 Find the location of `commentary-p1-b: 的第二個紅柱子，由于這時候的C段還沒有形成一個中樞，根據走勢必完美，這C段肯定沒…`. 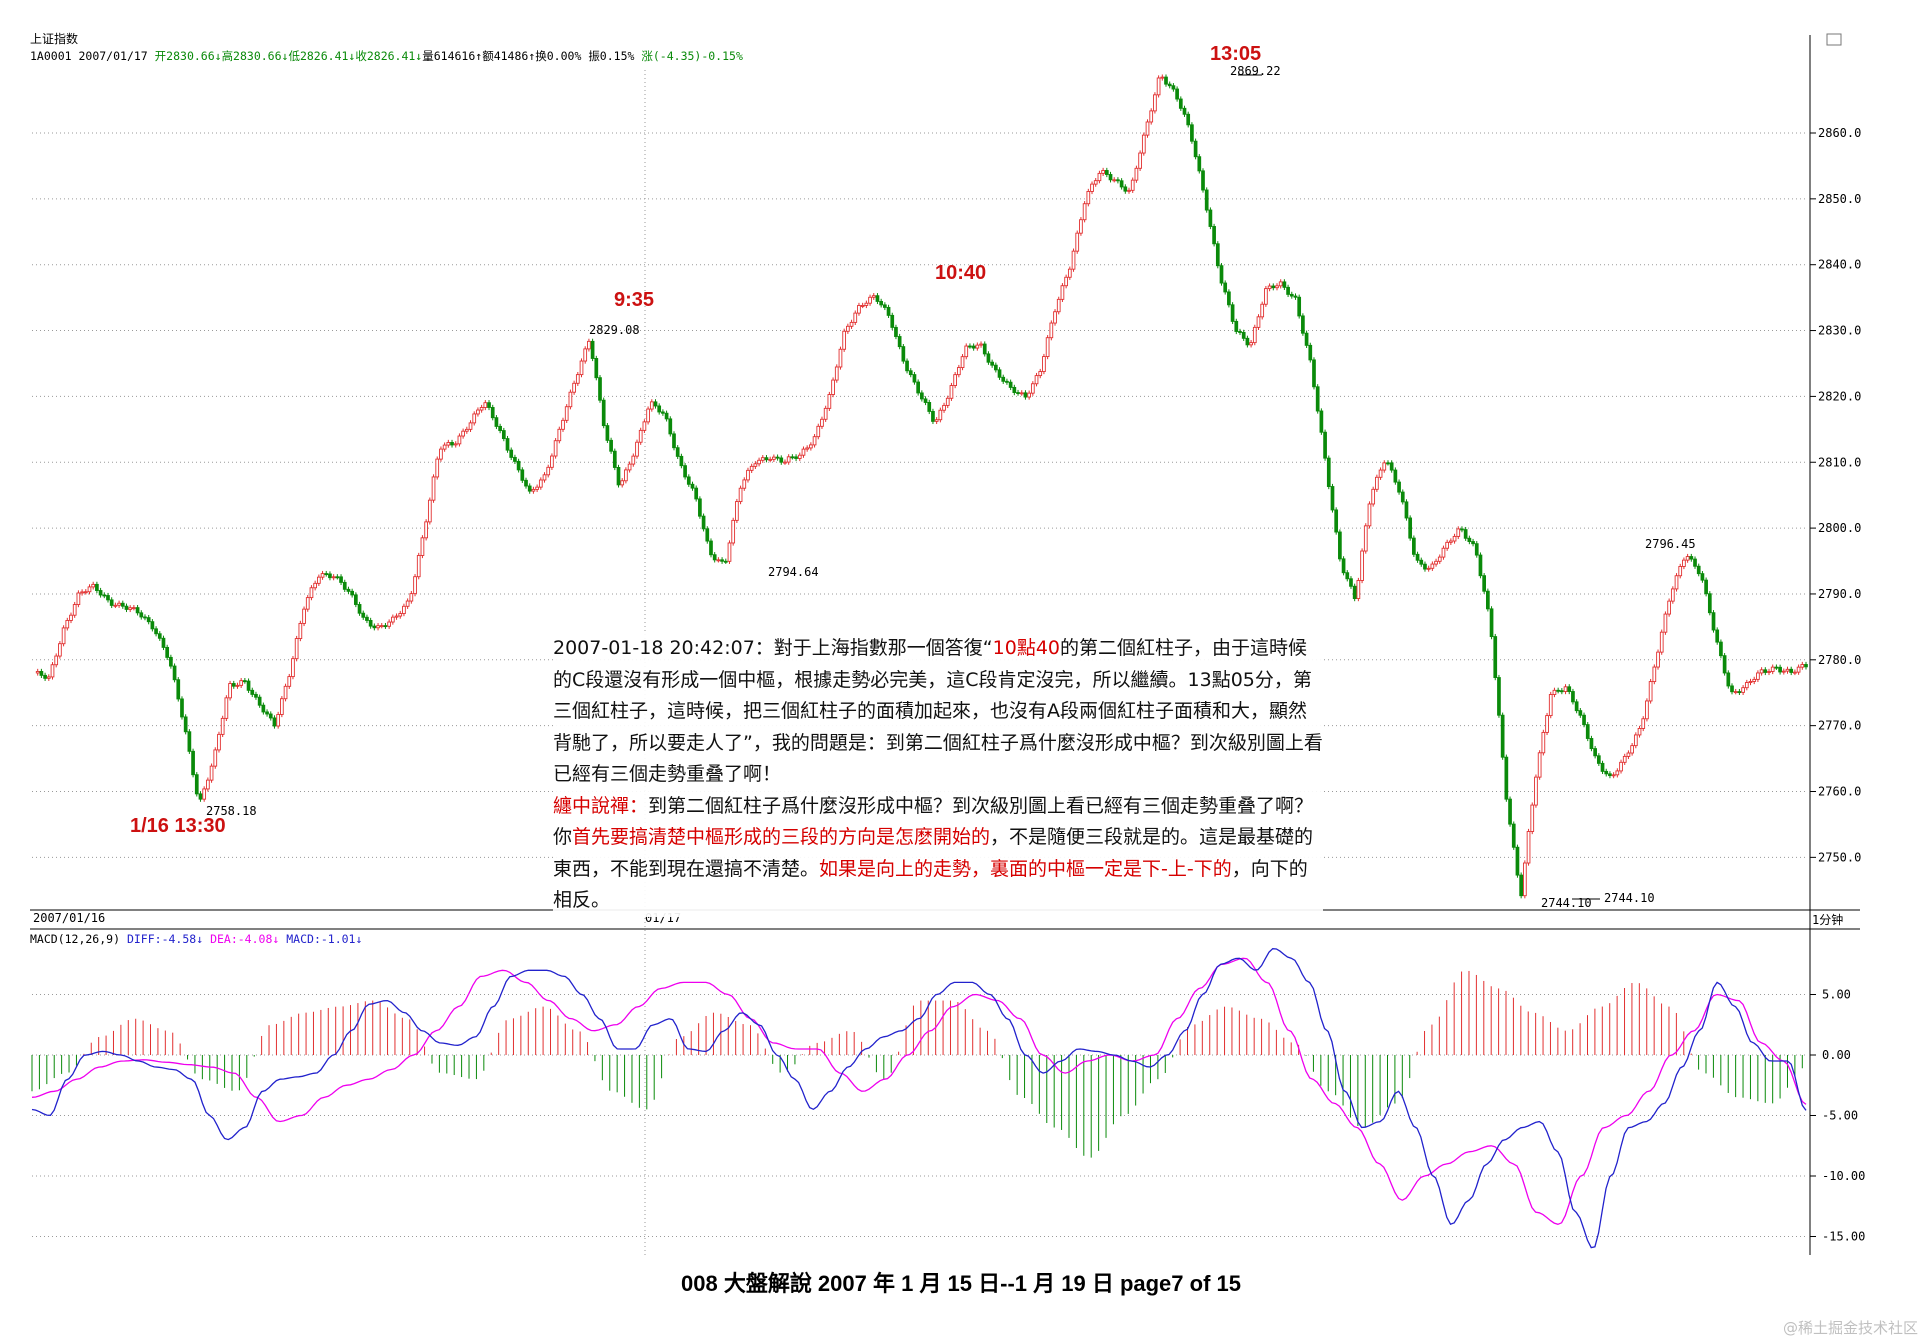

commentary-p1-b: 的第二個紅柱子，由于這時候的C段還沒有形成一個中樞，根據走勢必完美，這C段肯定沒… is located at coordinates (938, 711).